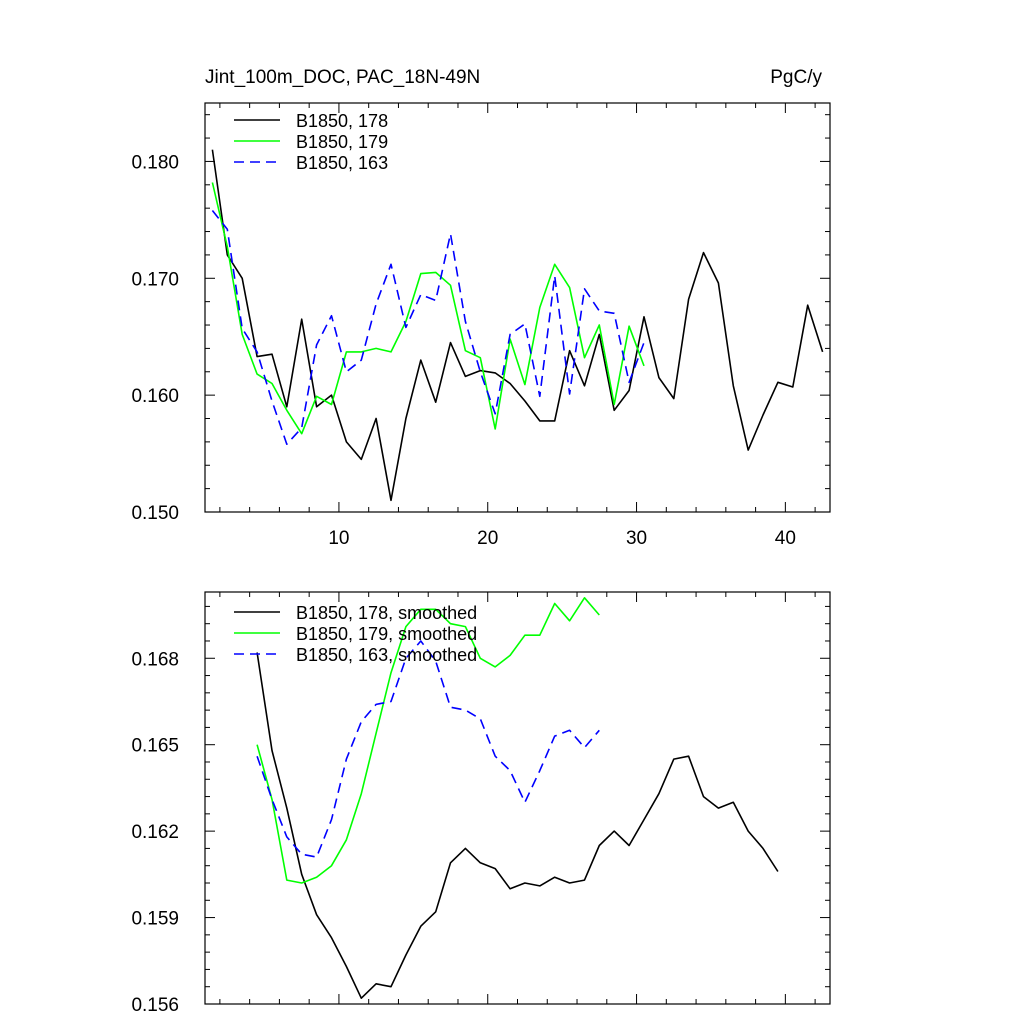 The image size is (1024, 1024). What do you see at coordinates (155, 513) in the screenshot?
I see `y-tick-label: 0.150` at bounding box center [155, 513].